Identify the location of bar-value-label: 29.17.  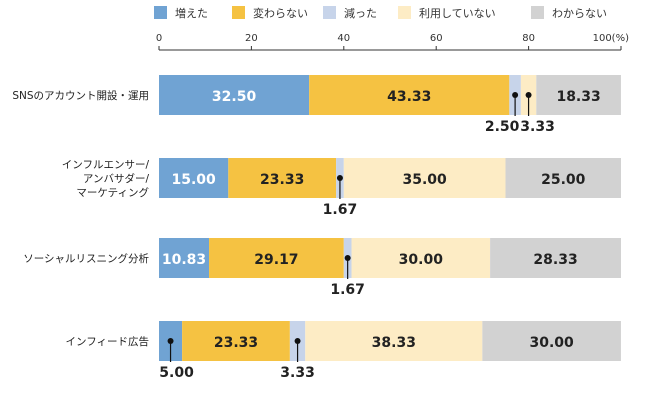
(276, 260).